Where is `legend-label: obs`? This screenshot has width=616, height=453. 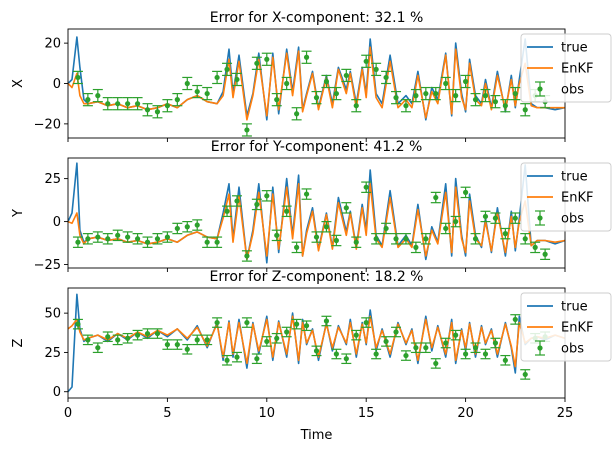
legend-label: obs is located at coordinates (572, 349).